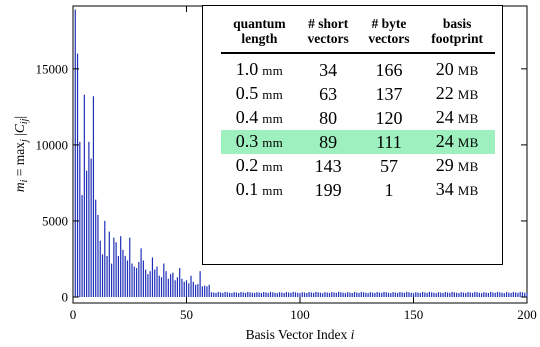 The width and height of the screenshot is (540, 347). What do you see at coordinates (259, 142) in the screenshot?
I see `cell-quantum-length: 0.3 mm` at bounding box center [259, 142].